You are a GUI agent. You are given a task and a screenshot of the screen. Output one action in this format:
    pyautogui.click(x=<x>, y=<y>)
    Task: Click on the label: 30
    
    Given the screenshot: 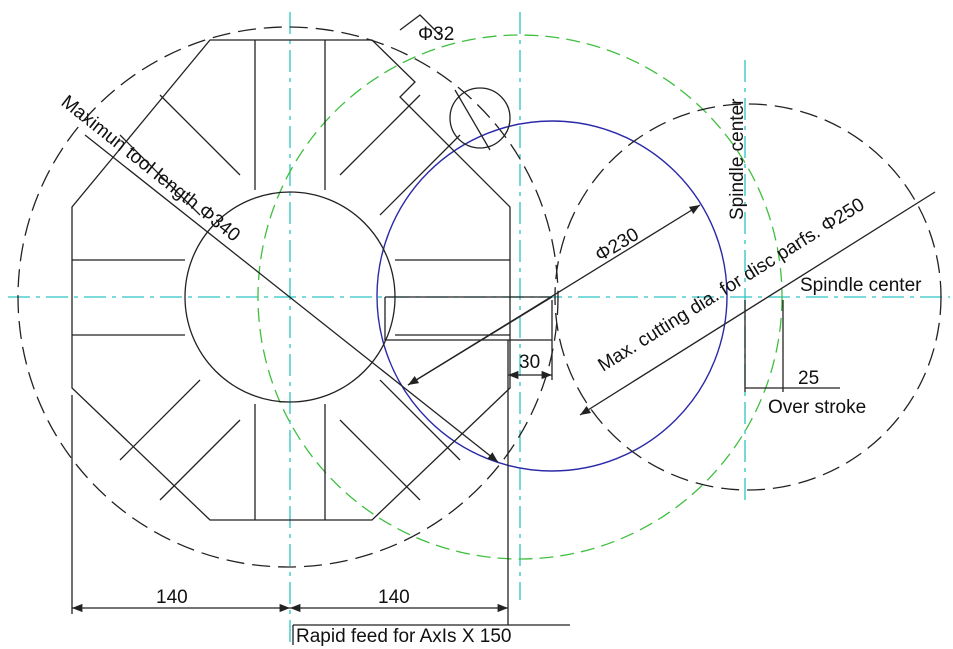 What is the action you would take?
    pyautogui.click(x=529, y=362)
    